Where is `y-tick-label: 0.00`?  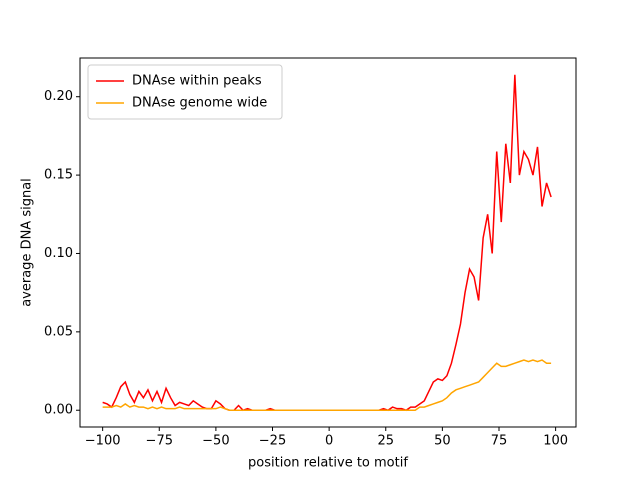
y-tick-label: 0.00 is located at coordinates (58, 410).